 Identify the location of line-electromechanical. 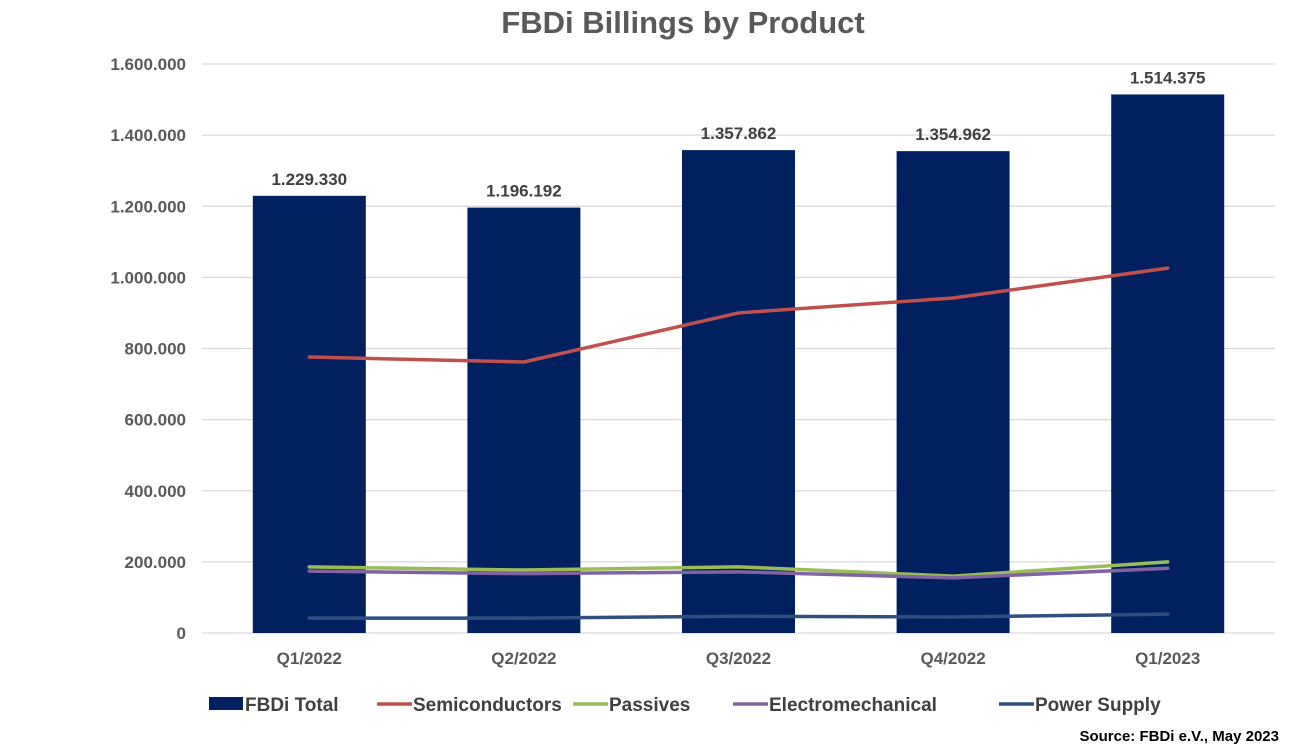
(738, 573).